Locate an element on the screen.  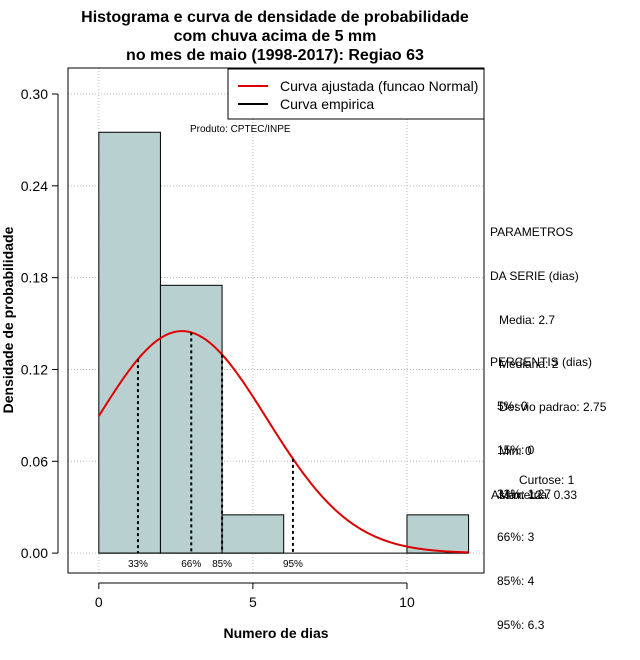
y-axis-title: Densidade de probabilidade is located at coordinates (8, 319).